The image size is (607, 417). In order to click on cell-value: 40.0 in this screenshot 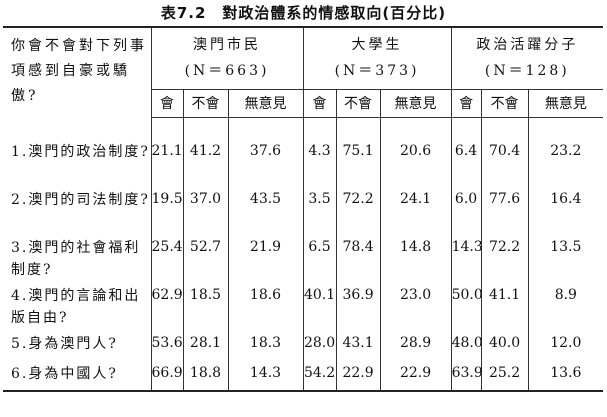, I will do `click(504, 346)`.